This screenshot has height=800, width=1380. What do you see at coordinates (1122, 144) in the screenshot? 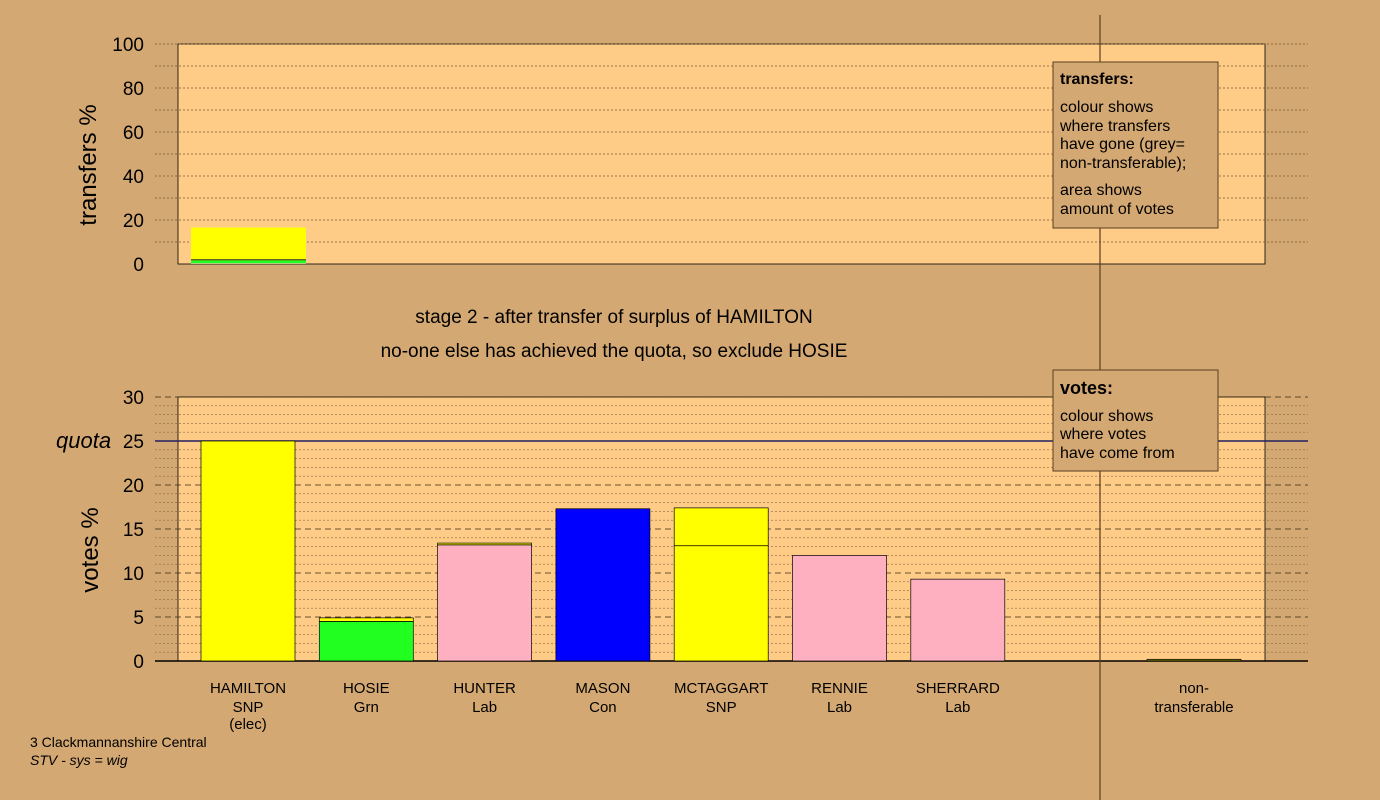
I see `transfers-legend-line: have gone (grey=` at bounding box center [1122, 144].